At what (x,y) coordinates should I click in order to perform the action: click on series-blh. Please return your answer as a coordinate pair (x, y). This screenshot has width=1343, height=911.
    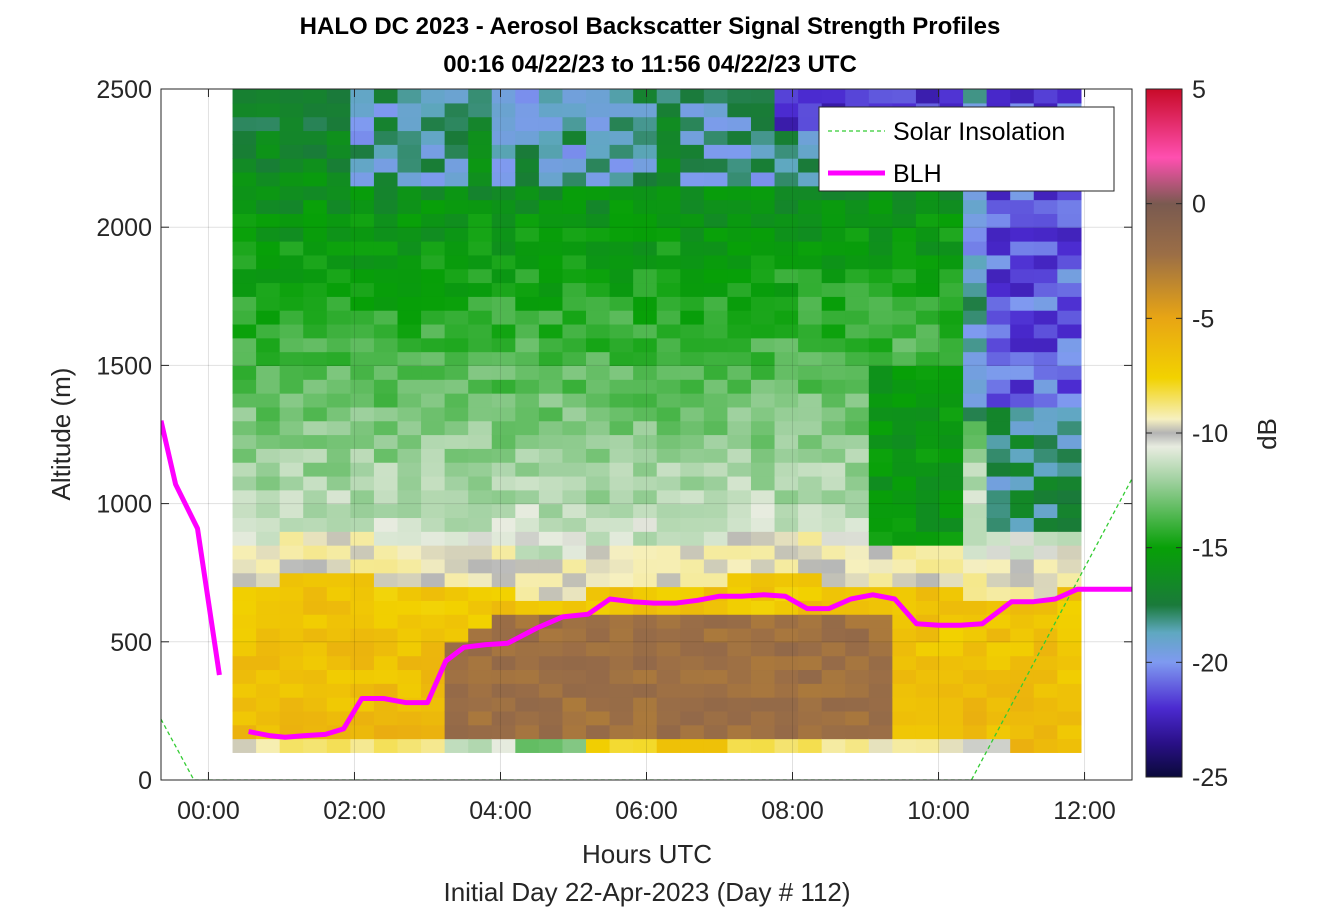
    Looking at the image, I should click on (690, 663).